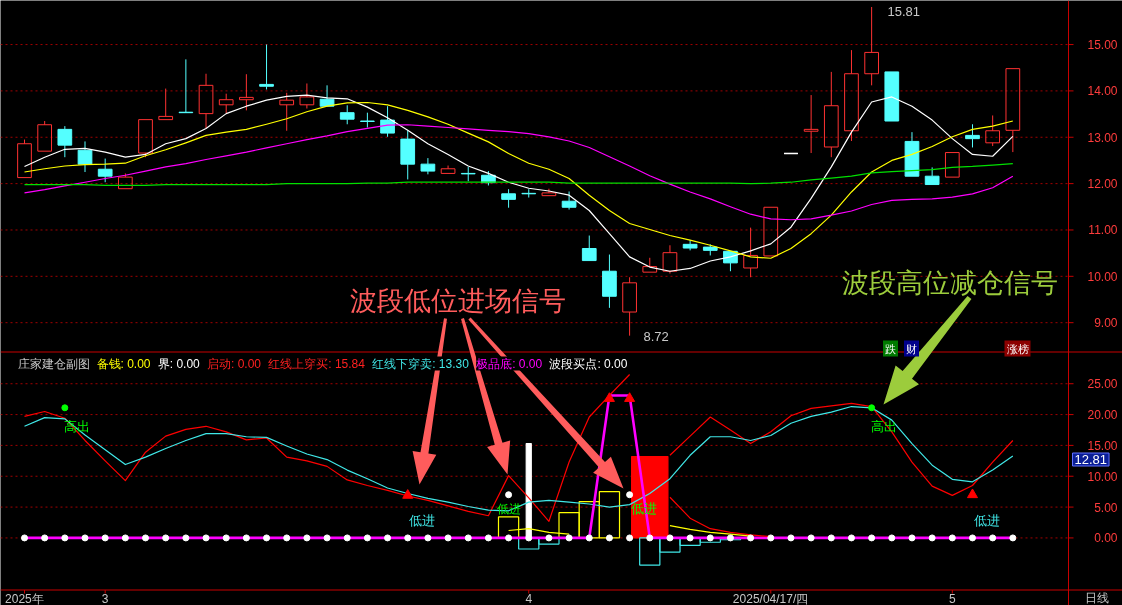 This screenshot has height=605, width=1122. I want to click on annotation: 红线下穿卖: 13.30, so click(421, 363).